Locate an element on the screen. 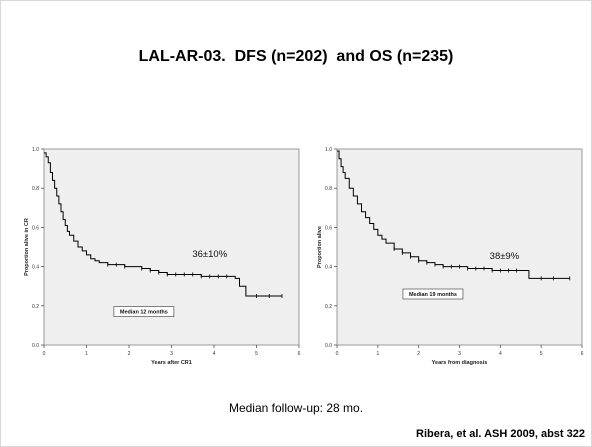  median-box-label: Median 19 months is located at coordinates (433, 295).